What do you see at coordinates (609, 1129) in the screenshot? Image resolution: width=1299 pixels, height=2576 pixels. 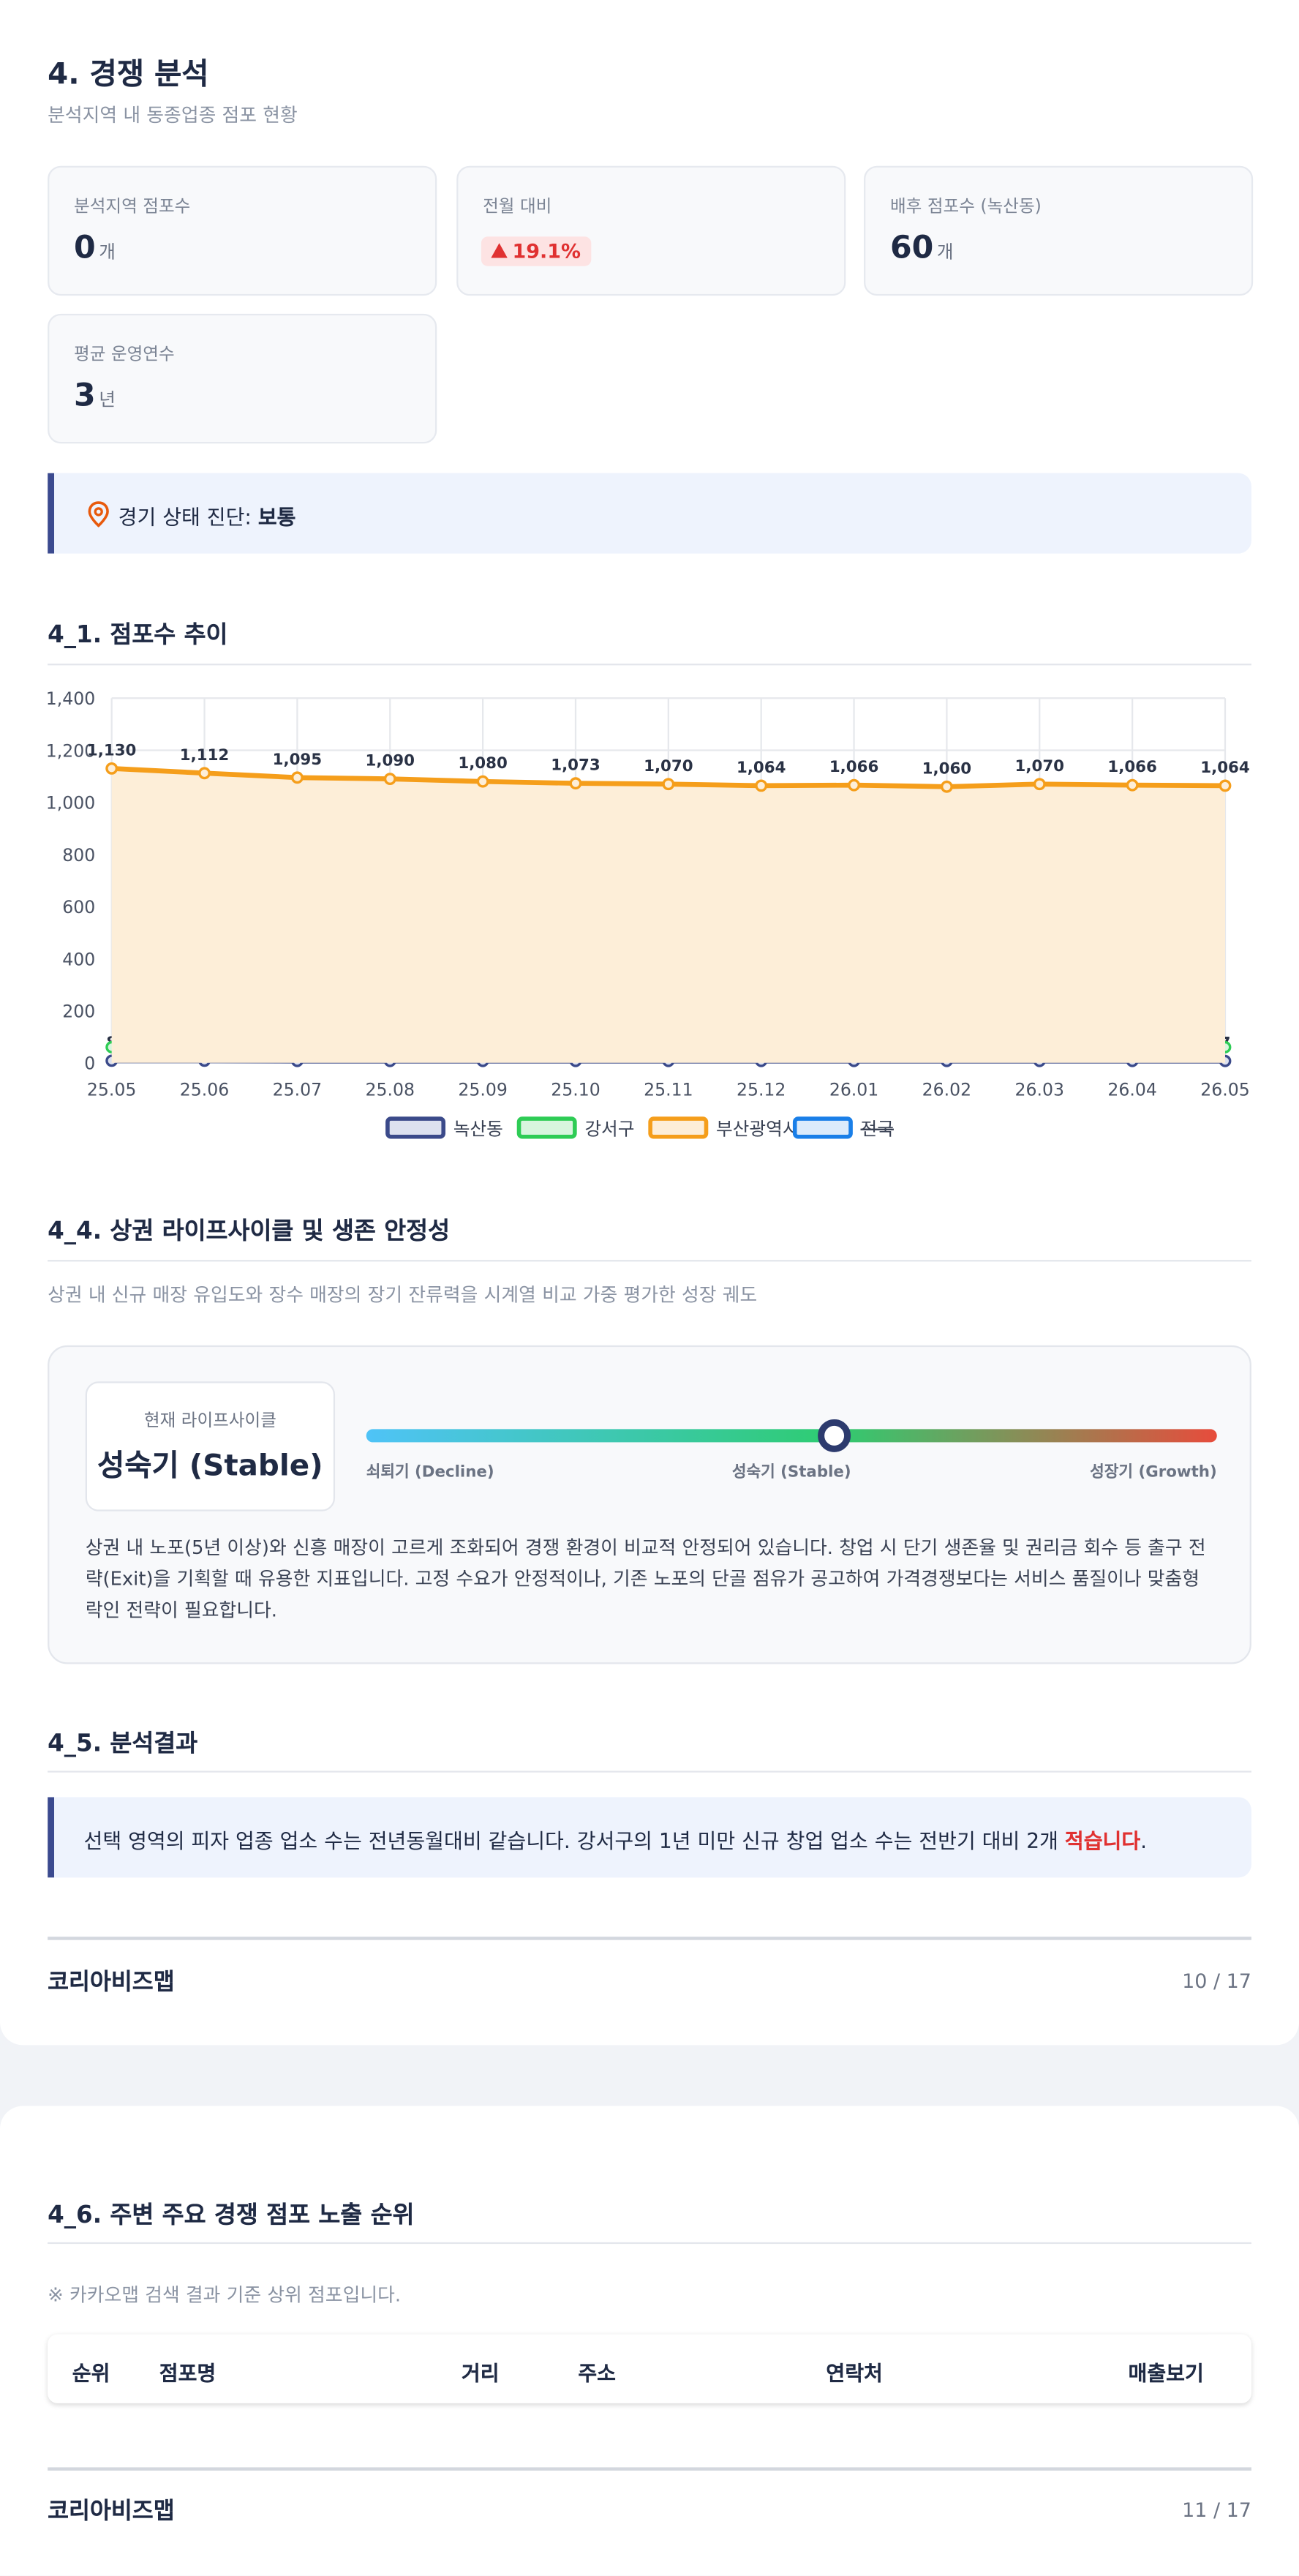 I see `legend-label: 강서구` at bounding box center [609, 1129].